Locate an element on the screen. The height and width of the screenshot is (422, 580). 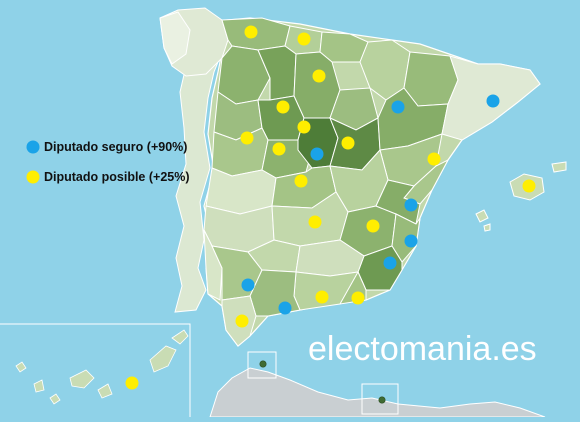
marker-seguro-murcia is located at coordinates (390, 263).